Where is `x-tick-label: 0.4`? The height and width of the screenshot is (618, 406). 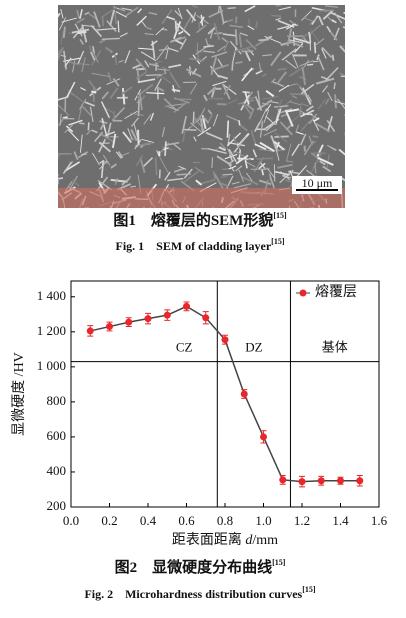 x-tick-label: 0.4 is located at coordinates (148, 520).